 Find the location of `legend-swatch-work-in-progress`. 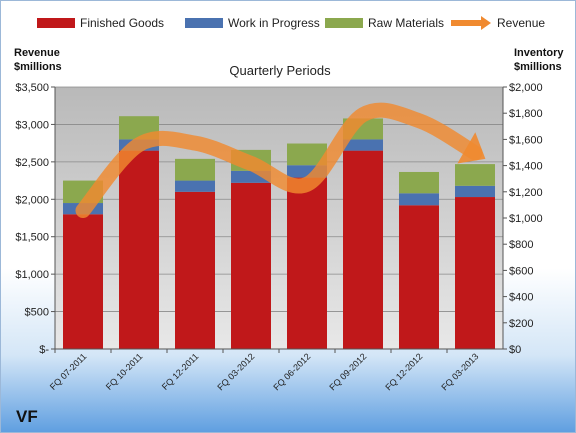

legend-swatch-work-in-progress is located at coordinates (204, 23).